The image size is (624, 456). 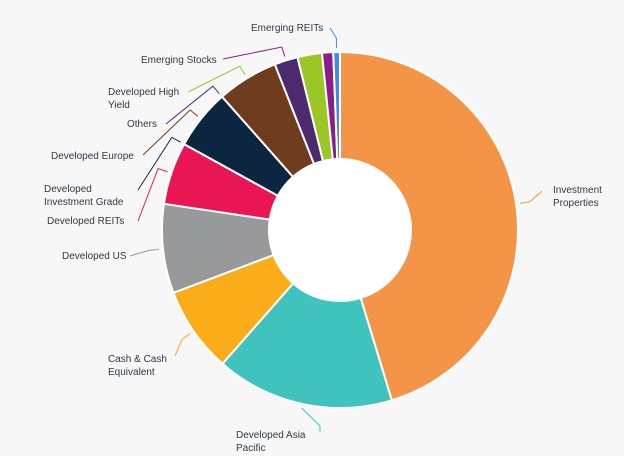 What do you see at coordinates (182, 345) in the screenshot?
I see `leader-line-cash-equivalent` at bounding box center [182, 345].